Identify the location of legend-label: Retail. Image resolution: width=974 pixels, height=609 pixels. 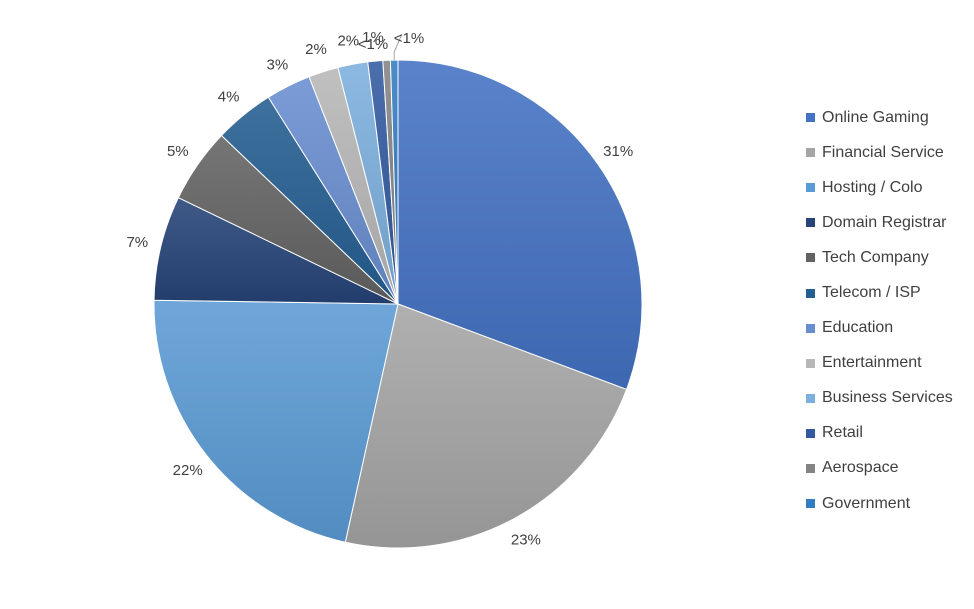
(842, 433).